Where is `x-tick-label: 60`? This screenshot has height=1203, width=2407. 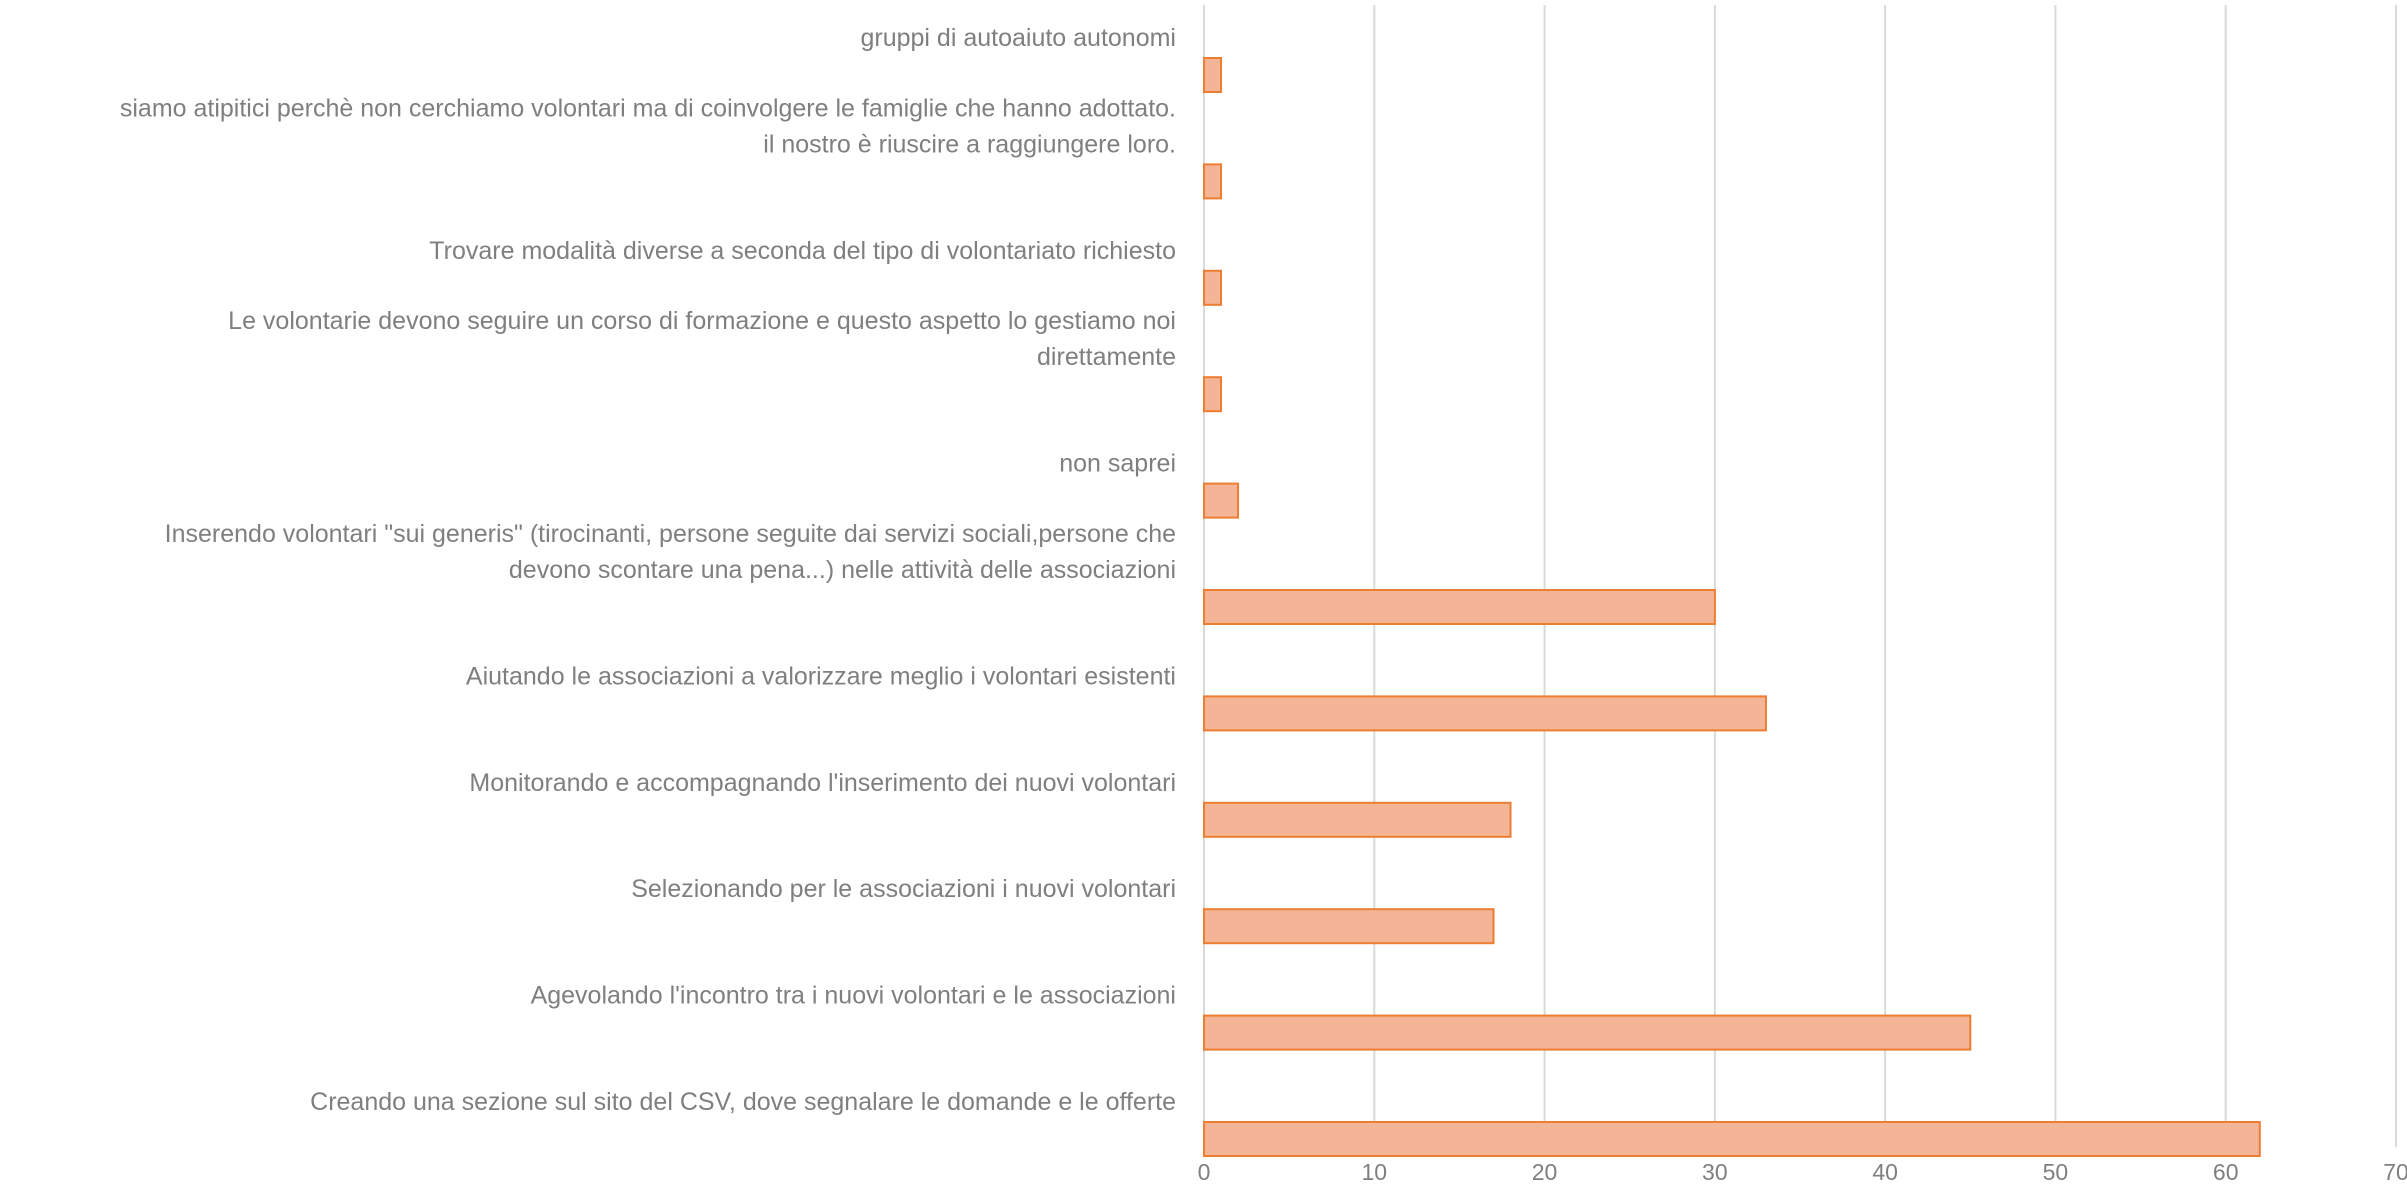
x-tick-label: 60 is located at coordinates (2226, 1172).